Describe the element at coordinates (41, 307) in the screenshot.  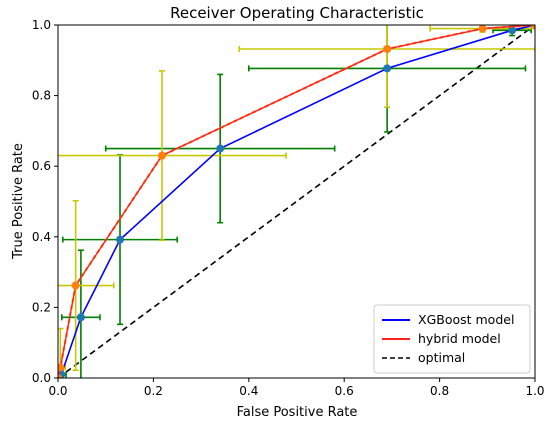
I see `y-tick-label: 0.2` at that location.